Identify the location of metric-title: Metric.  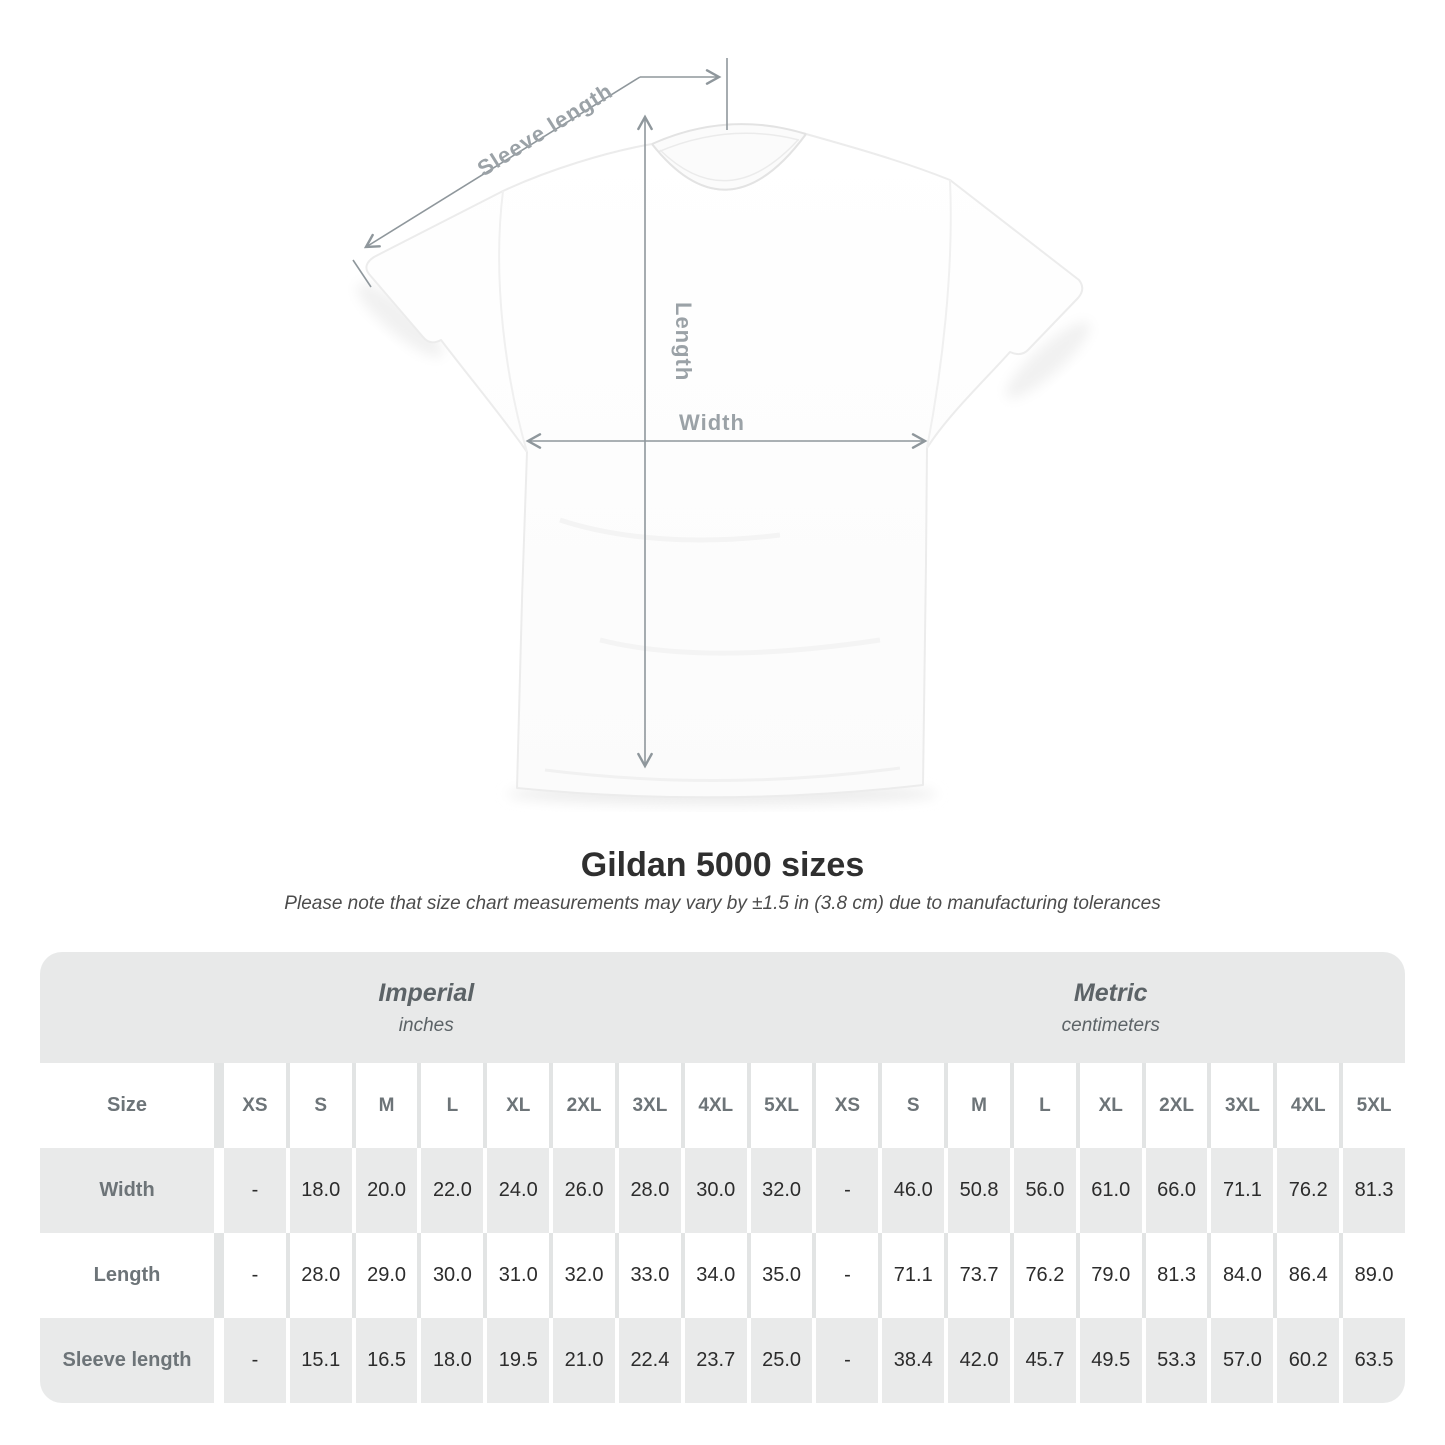
(1110, 992).